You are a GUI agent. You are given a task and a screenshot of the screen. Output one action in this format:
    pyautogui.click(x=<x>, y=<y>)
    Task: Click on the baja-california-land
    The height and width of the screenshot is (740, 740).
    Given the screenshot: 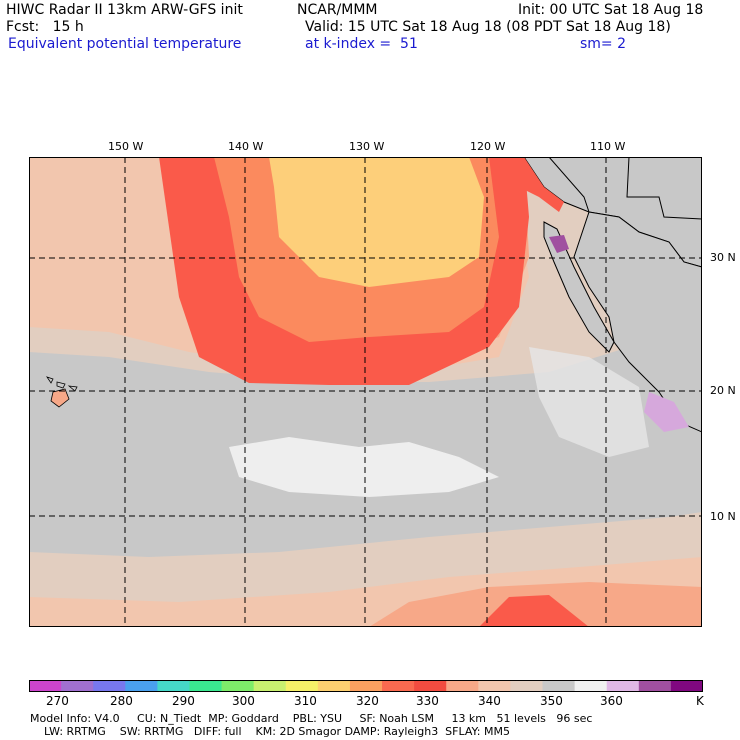 What is the action you would take?
    pyautogui.click(x=579, y=287)
    